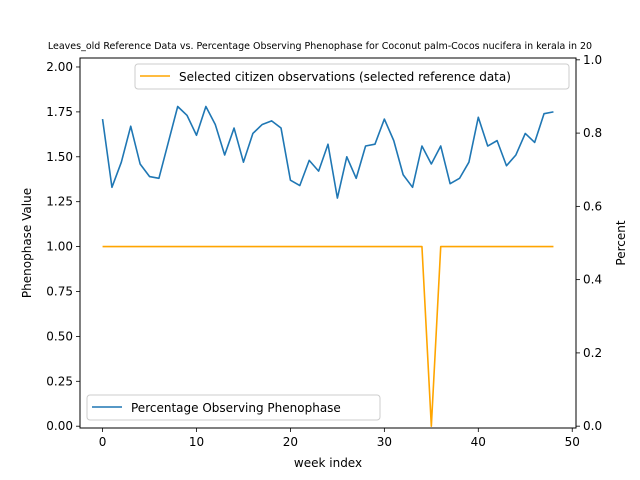 The height and width of the screenshot is (480, 640). I want to click on legend-bottom-box, so click(233, 407).